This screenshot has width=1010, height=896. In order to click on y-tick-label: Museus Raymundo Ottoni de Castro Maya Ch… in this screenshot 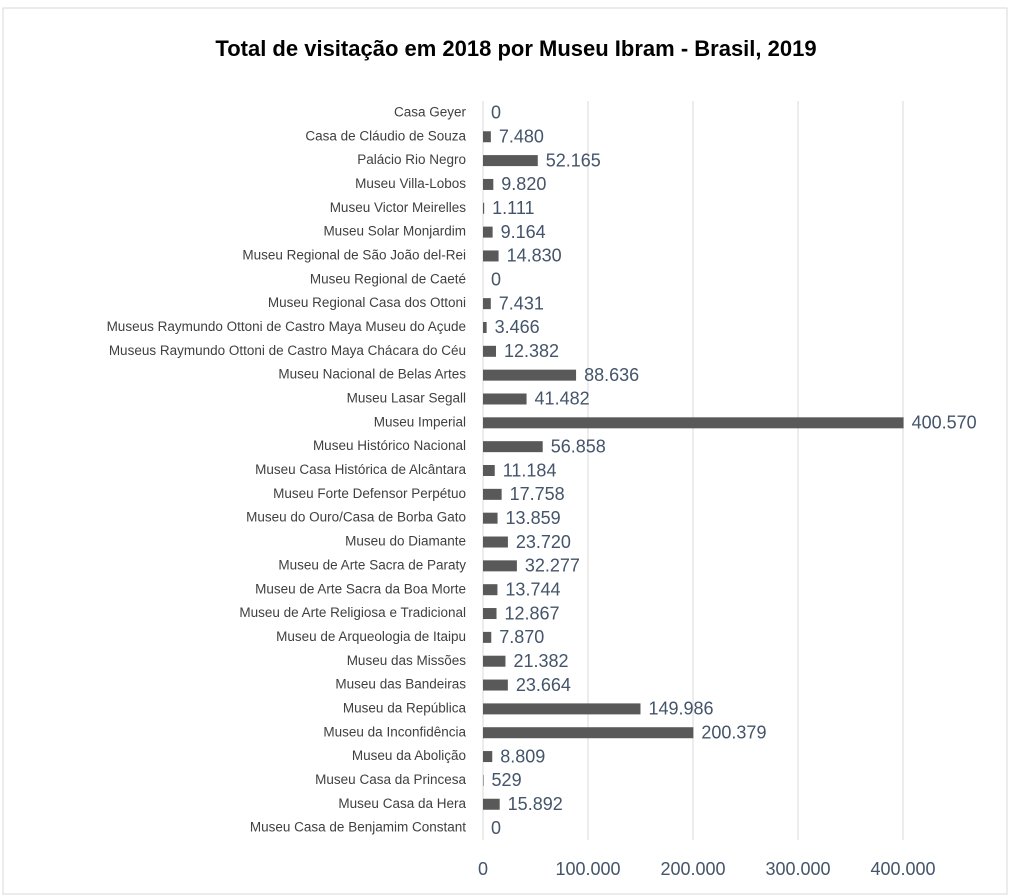, I will do `click(287, 350)`.